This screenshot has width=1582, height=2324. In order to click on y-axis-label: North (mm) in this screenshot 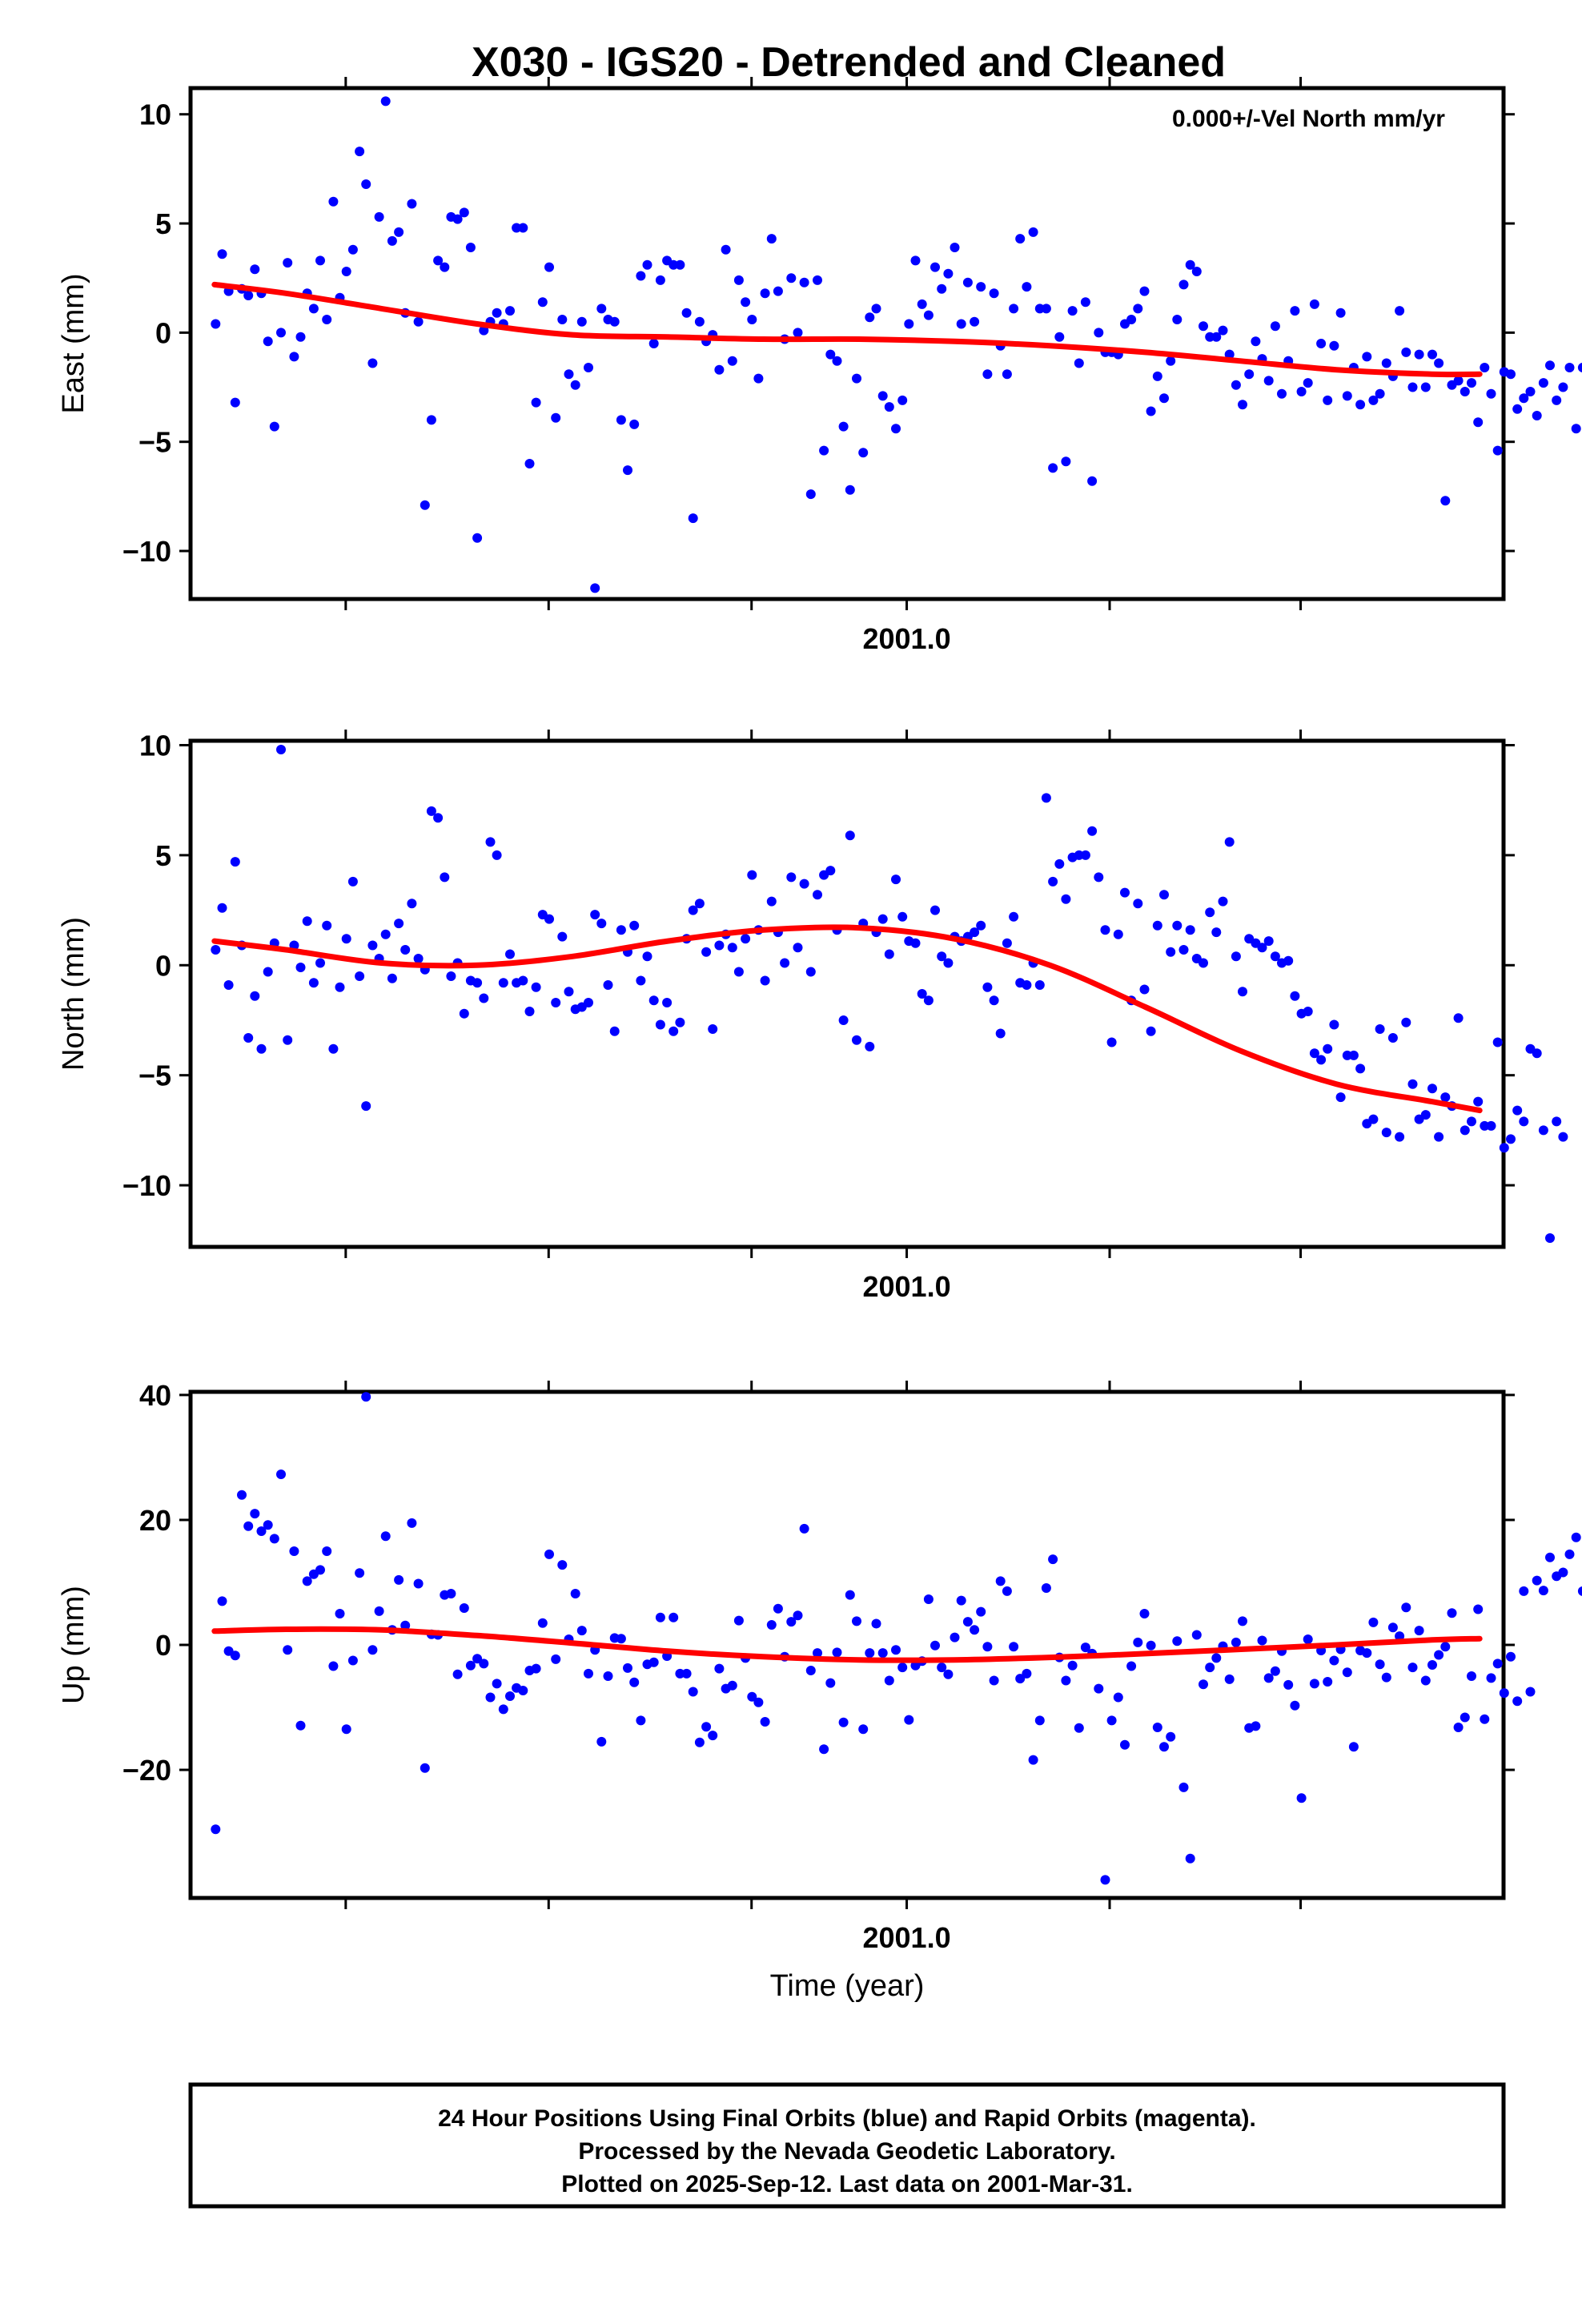, I will do `click(74, 994)`.